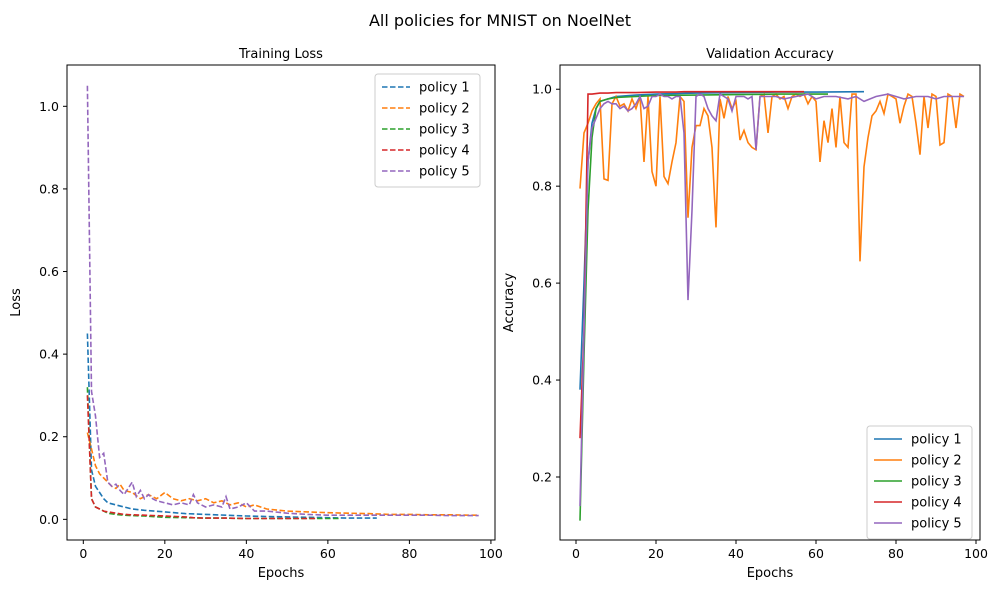  Describe the element at coordinates (509, 303) in the screenshot. I see `y-axis-label: Accuracy` at that location.